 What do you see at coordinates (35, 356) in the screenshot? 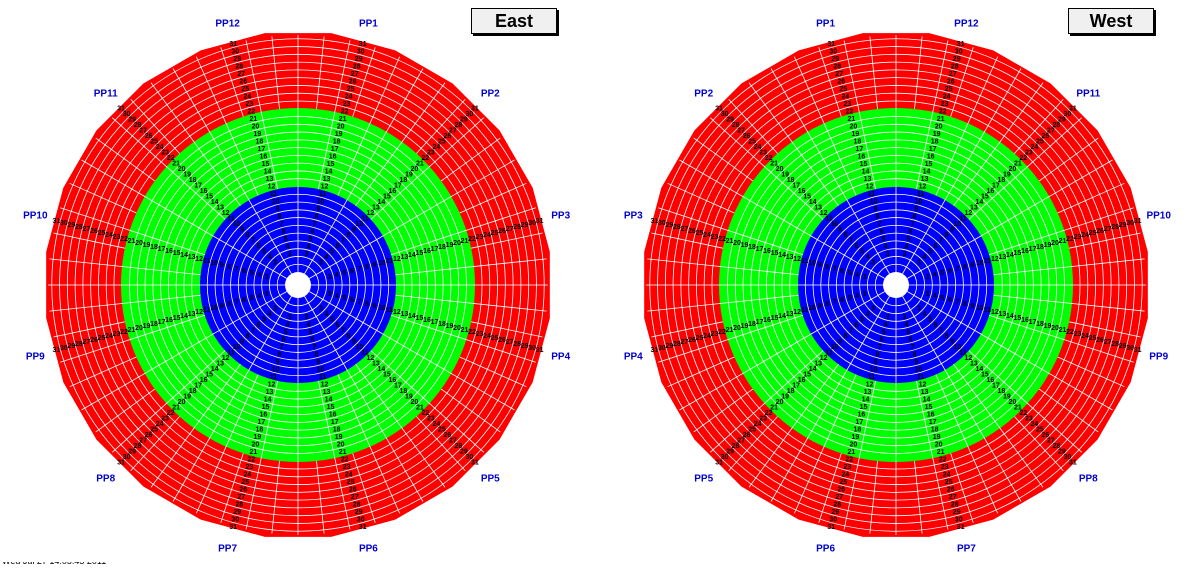
I see `pp-sector-label: PP9` at bounding box center [35, 356].